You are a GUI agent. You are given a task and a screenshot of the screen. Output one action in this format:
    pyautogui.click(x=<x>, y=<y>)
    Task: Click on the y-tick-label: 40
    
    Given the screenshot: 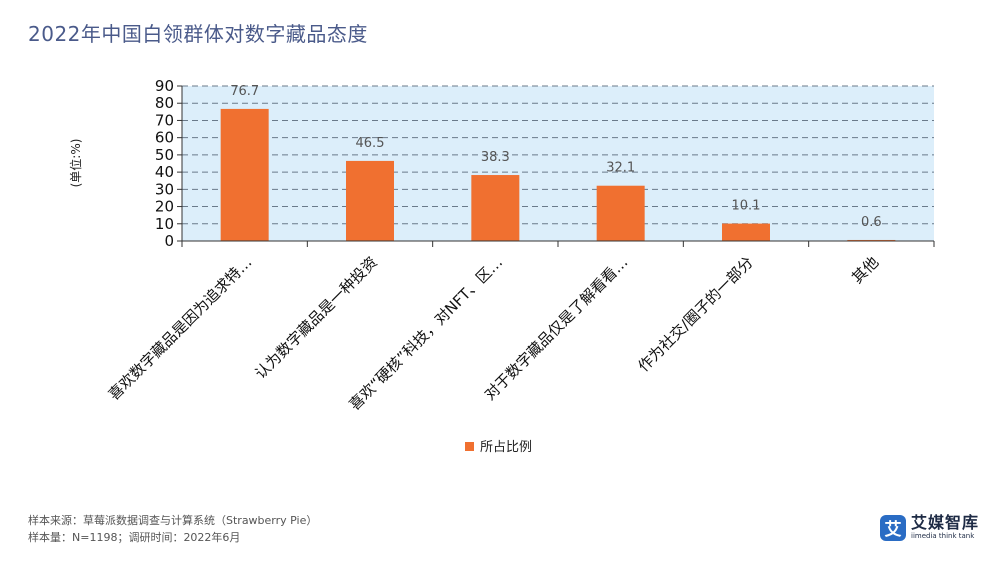 What is the action you would take?
    pyautogui.click(x=164, y=172)
    